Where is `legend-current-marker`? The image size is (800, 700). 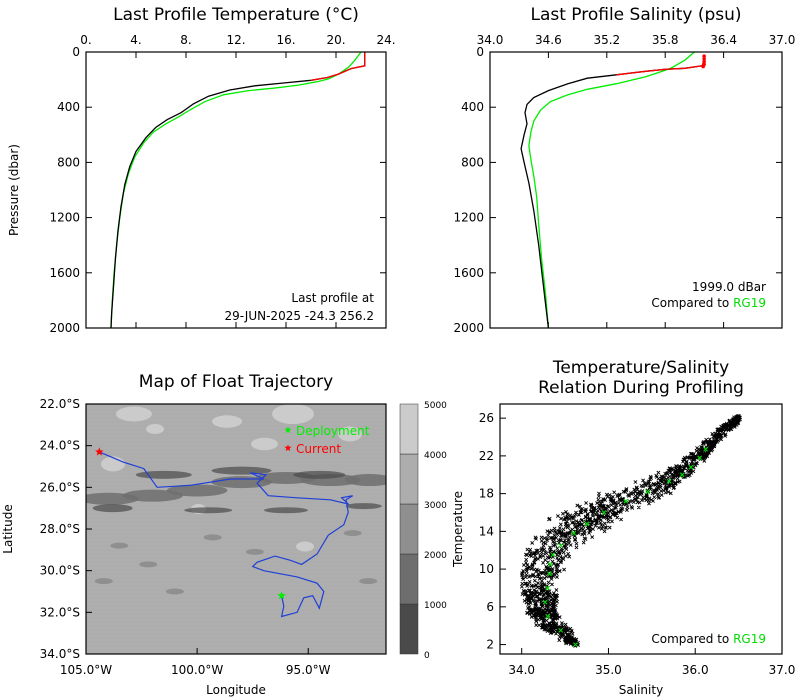
legend-current-marker is located at coordinates (288, 448).